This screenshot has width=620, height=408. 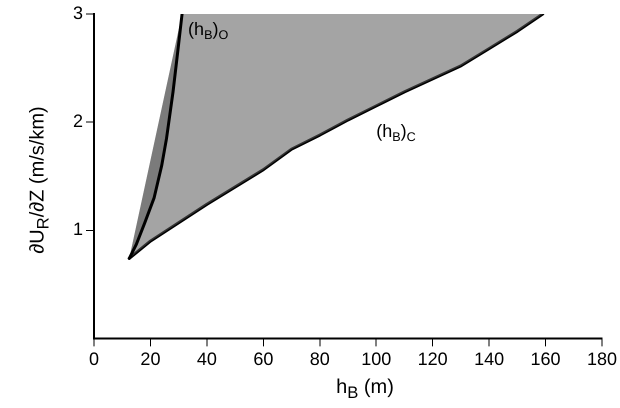 What do you see at coordinates (433, 359) in the screenshot?
I see `x-tick-label: 120` at bounding box center [433, 359].